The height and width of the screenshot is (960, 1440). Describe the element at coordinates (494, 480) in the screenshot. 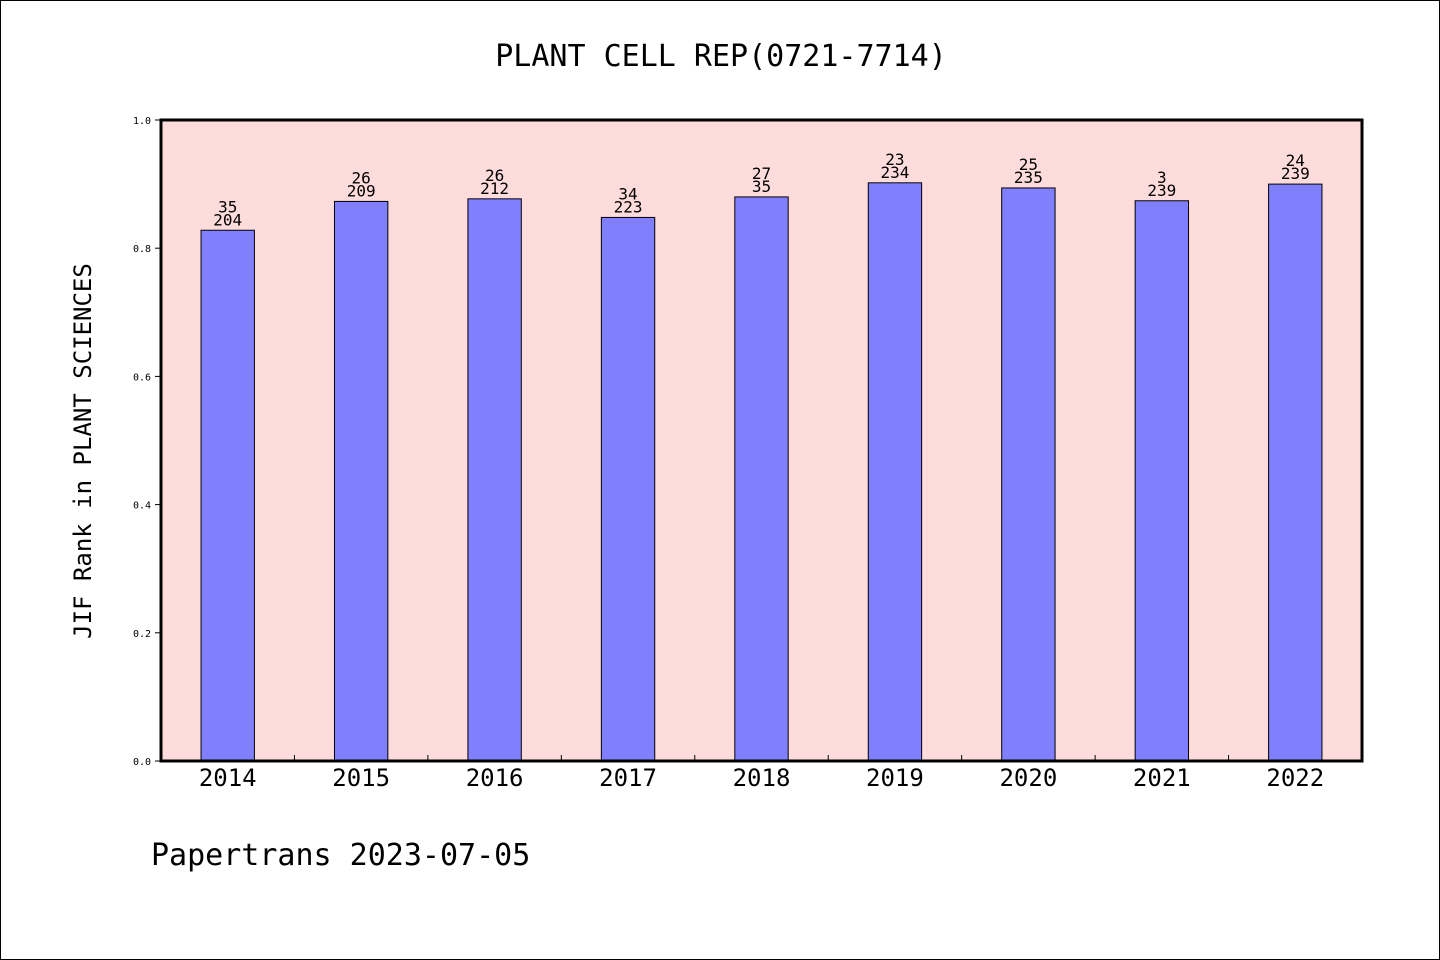

I see `bar-2016` at that location.